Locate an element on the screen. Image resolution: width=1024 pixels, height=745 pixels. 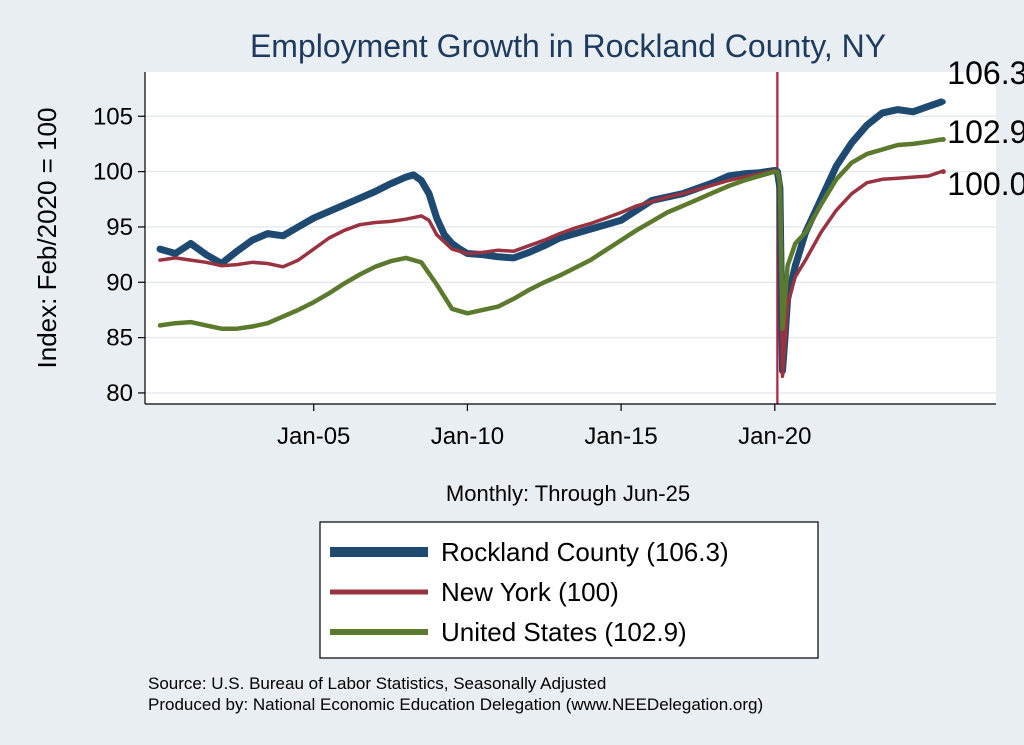
chart-title: Employment Growth in Rockland County, NY is located at coordinates (568, 46).